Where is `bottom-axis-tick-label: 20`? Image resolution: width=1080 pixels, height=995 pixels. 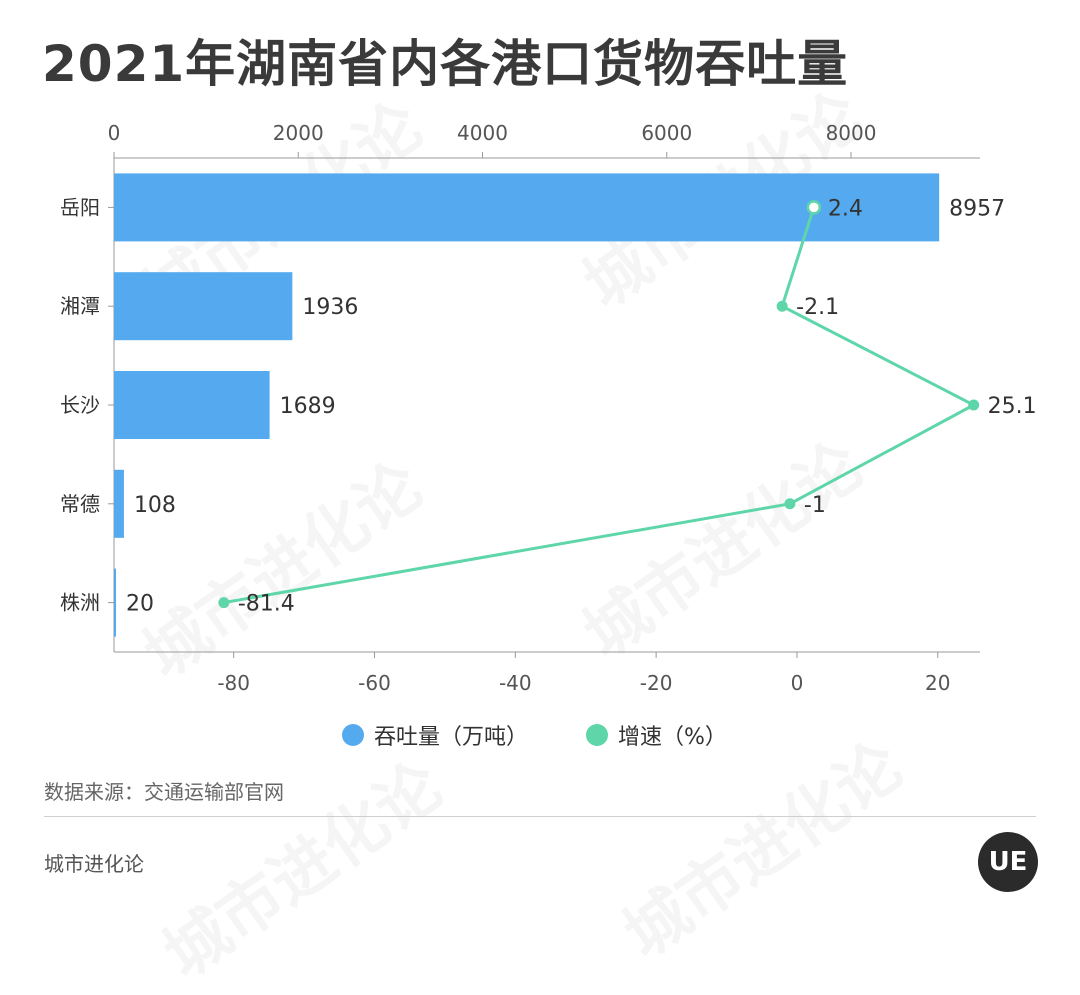
bottom-axis-tick-label: 20 is located at coordinates (937, 683).